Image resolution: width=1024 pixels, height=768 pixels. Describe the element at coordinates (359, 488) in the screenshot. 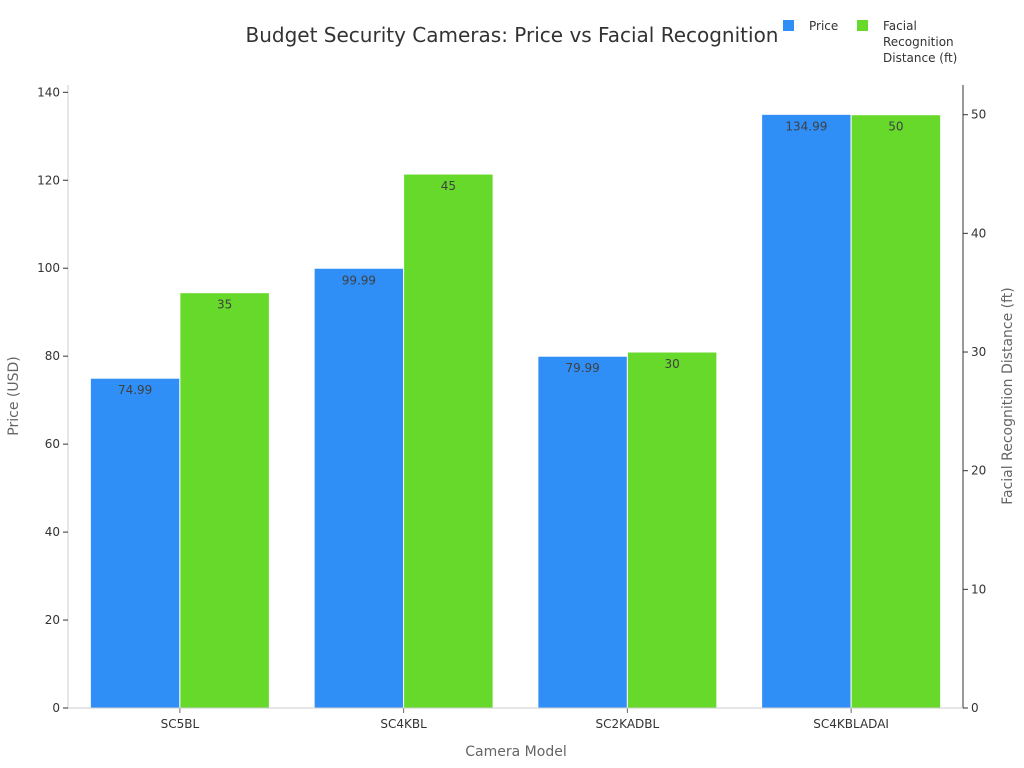

I see `bar-price-sc4kbl` at that location.